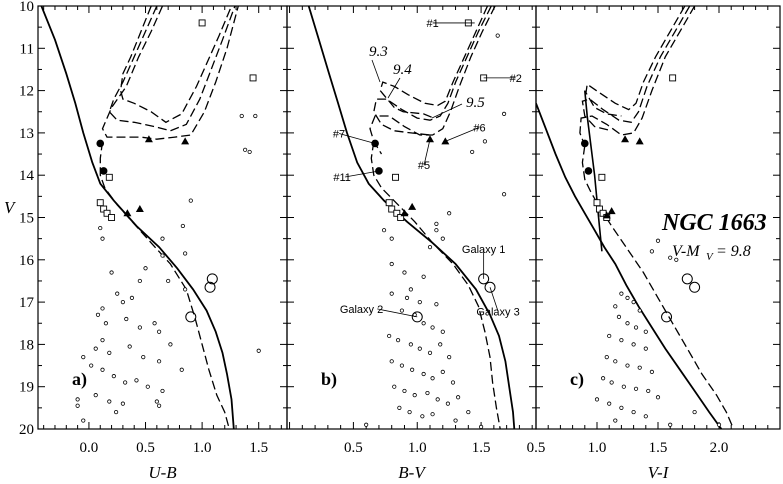 The image size is (783, 484). I want to click on y-tick-label: 13, so click(26, 134).